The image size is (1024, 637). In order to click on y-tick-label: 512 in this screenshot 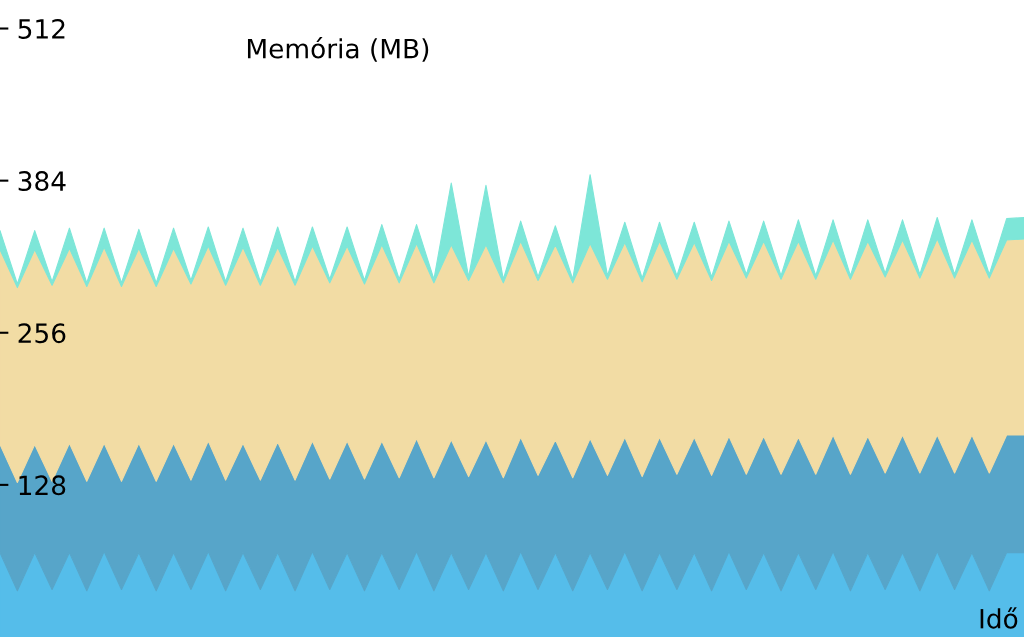, I will do `click(41, 28)`.